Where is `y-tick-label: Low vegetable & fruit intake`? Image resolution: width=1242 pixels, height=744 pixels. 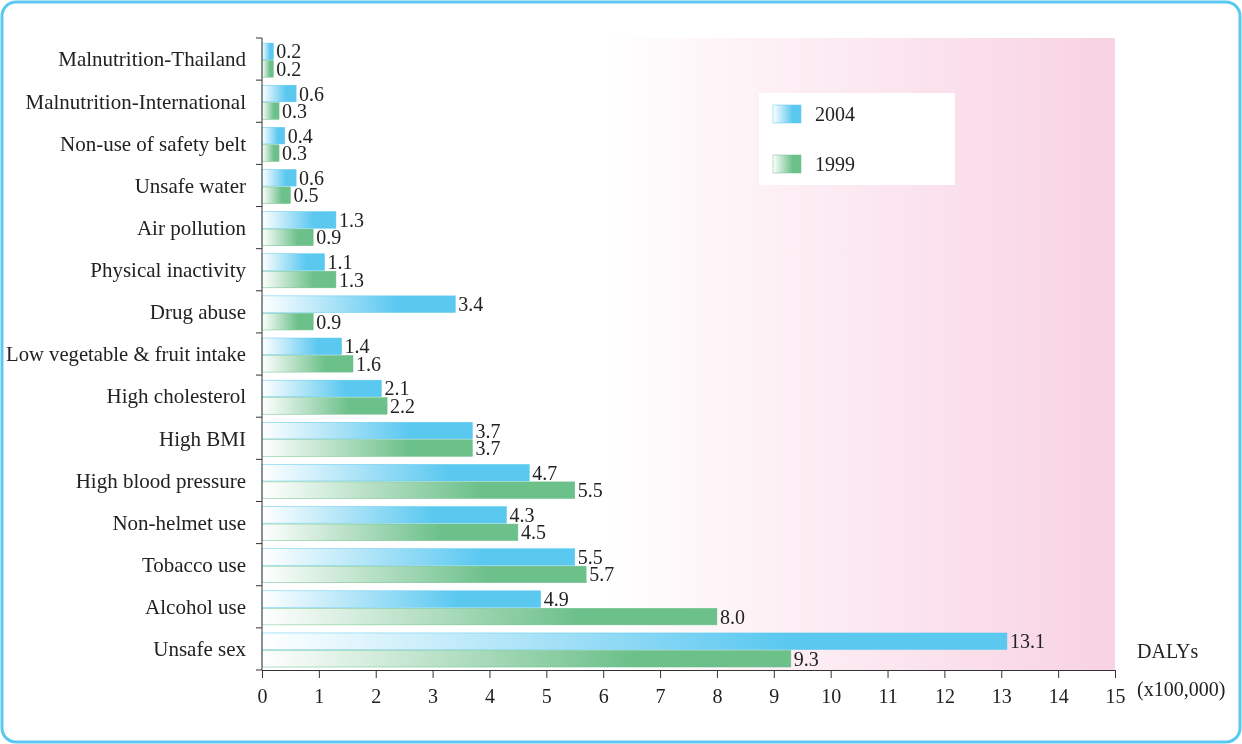
y-tick-label: Low vegetable & fruit intake is located at coordinates (128, 354).